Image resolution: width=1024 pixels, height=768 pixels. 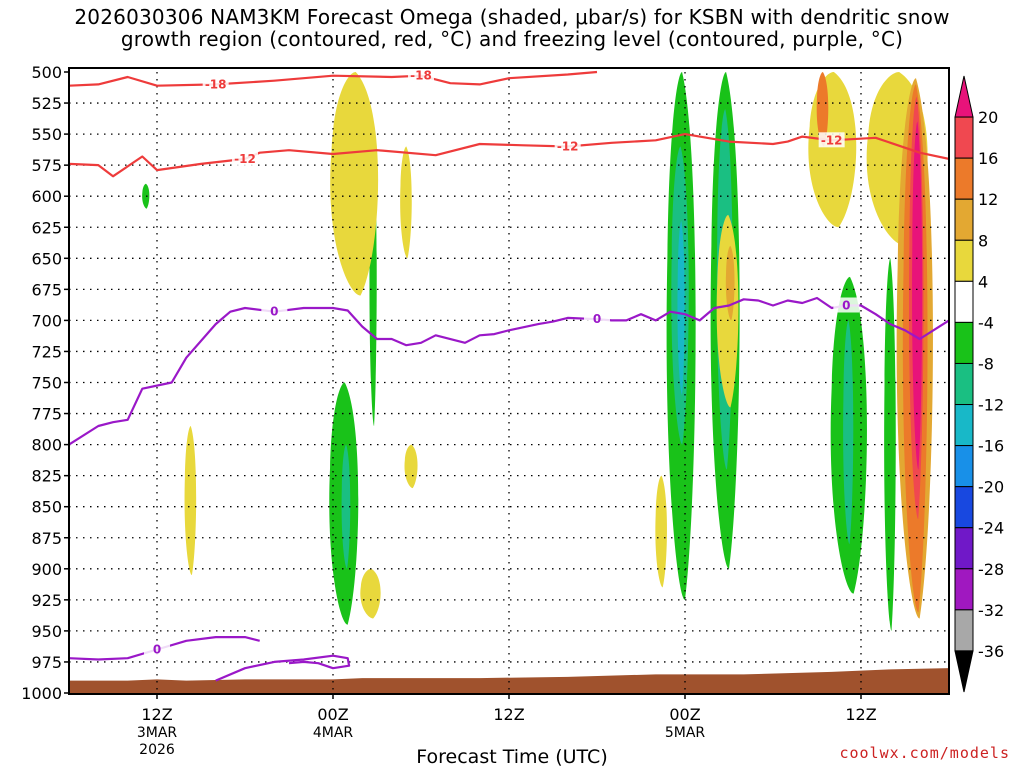 I want to click on x-date-label: 3MAR, so click(x=157, y=733).